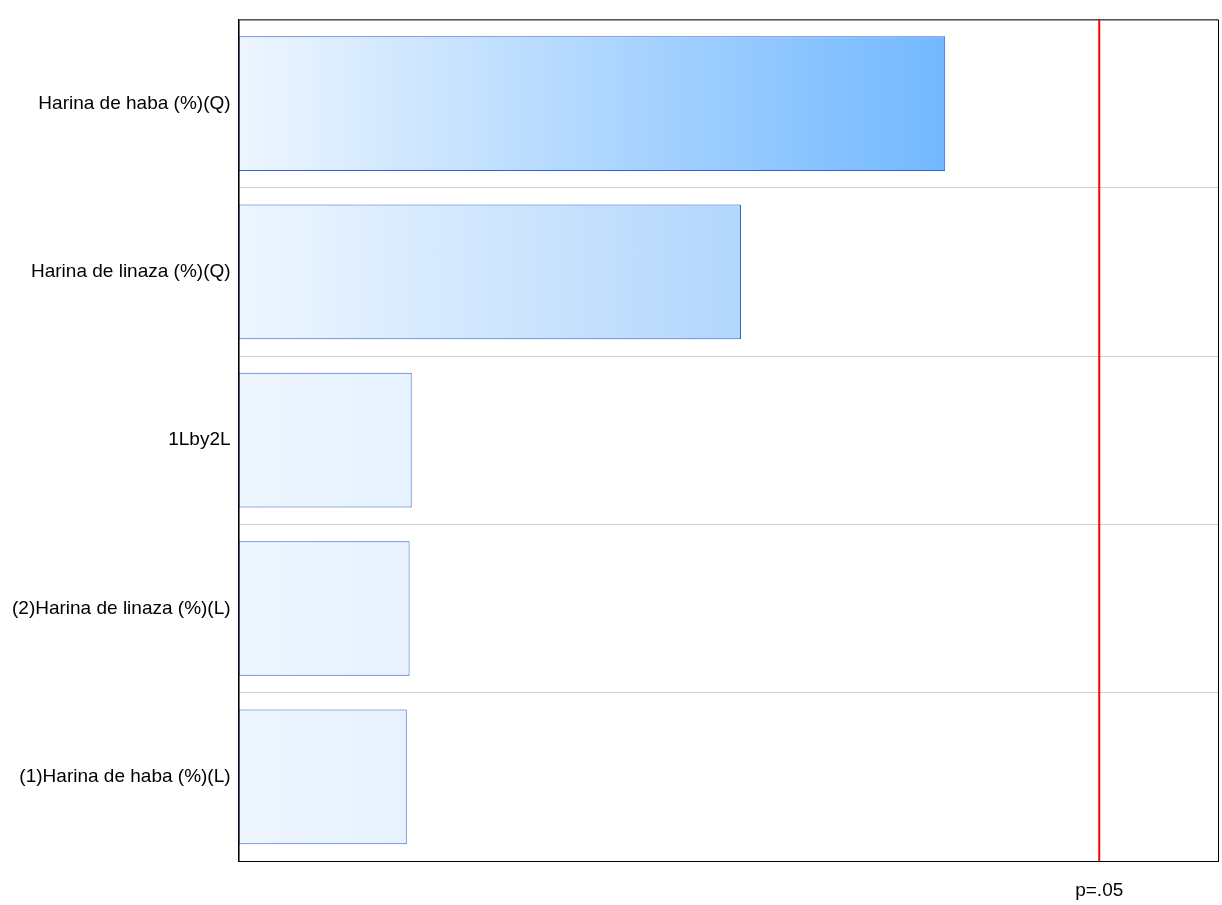 The image size is (1222, 905). What do you see at coordinates (199, 439) in the screenshot?
I see `y-tick-label: 1Lby2L` at bounding box center [199, 439].